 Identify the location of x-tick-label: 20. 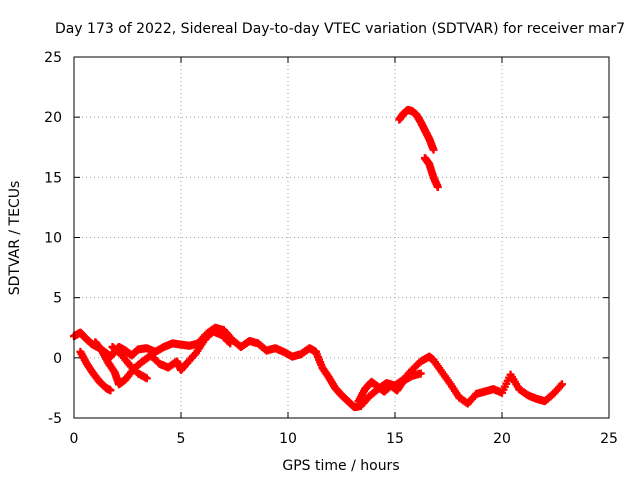
(502, 439).